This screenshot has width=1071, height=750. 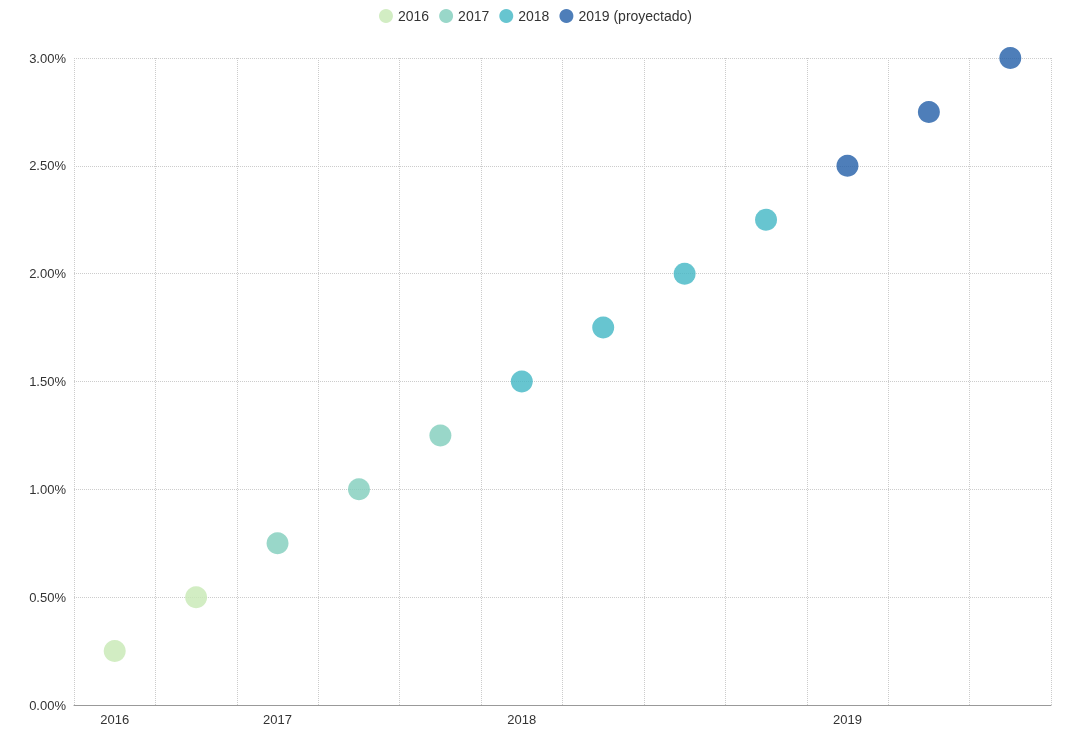 I want to click on x-tick-label: 2017, so click(x=277, y=719).